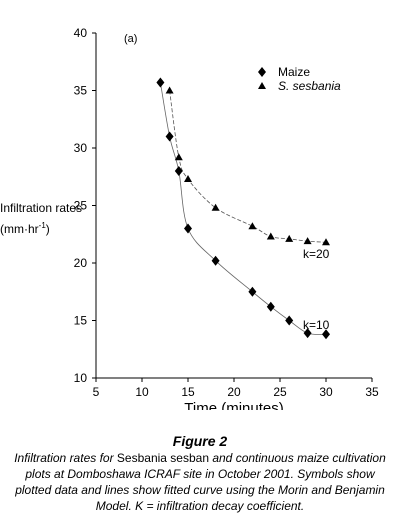  What do you see at coordinates (43, 225) in the screenshot?
I see `y-axis-unit-sup: -1` at bounding box center [43, 225].